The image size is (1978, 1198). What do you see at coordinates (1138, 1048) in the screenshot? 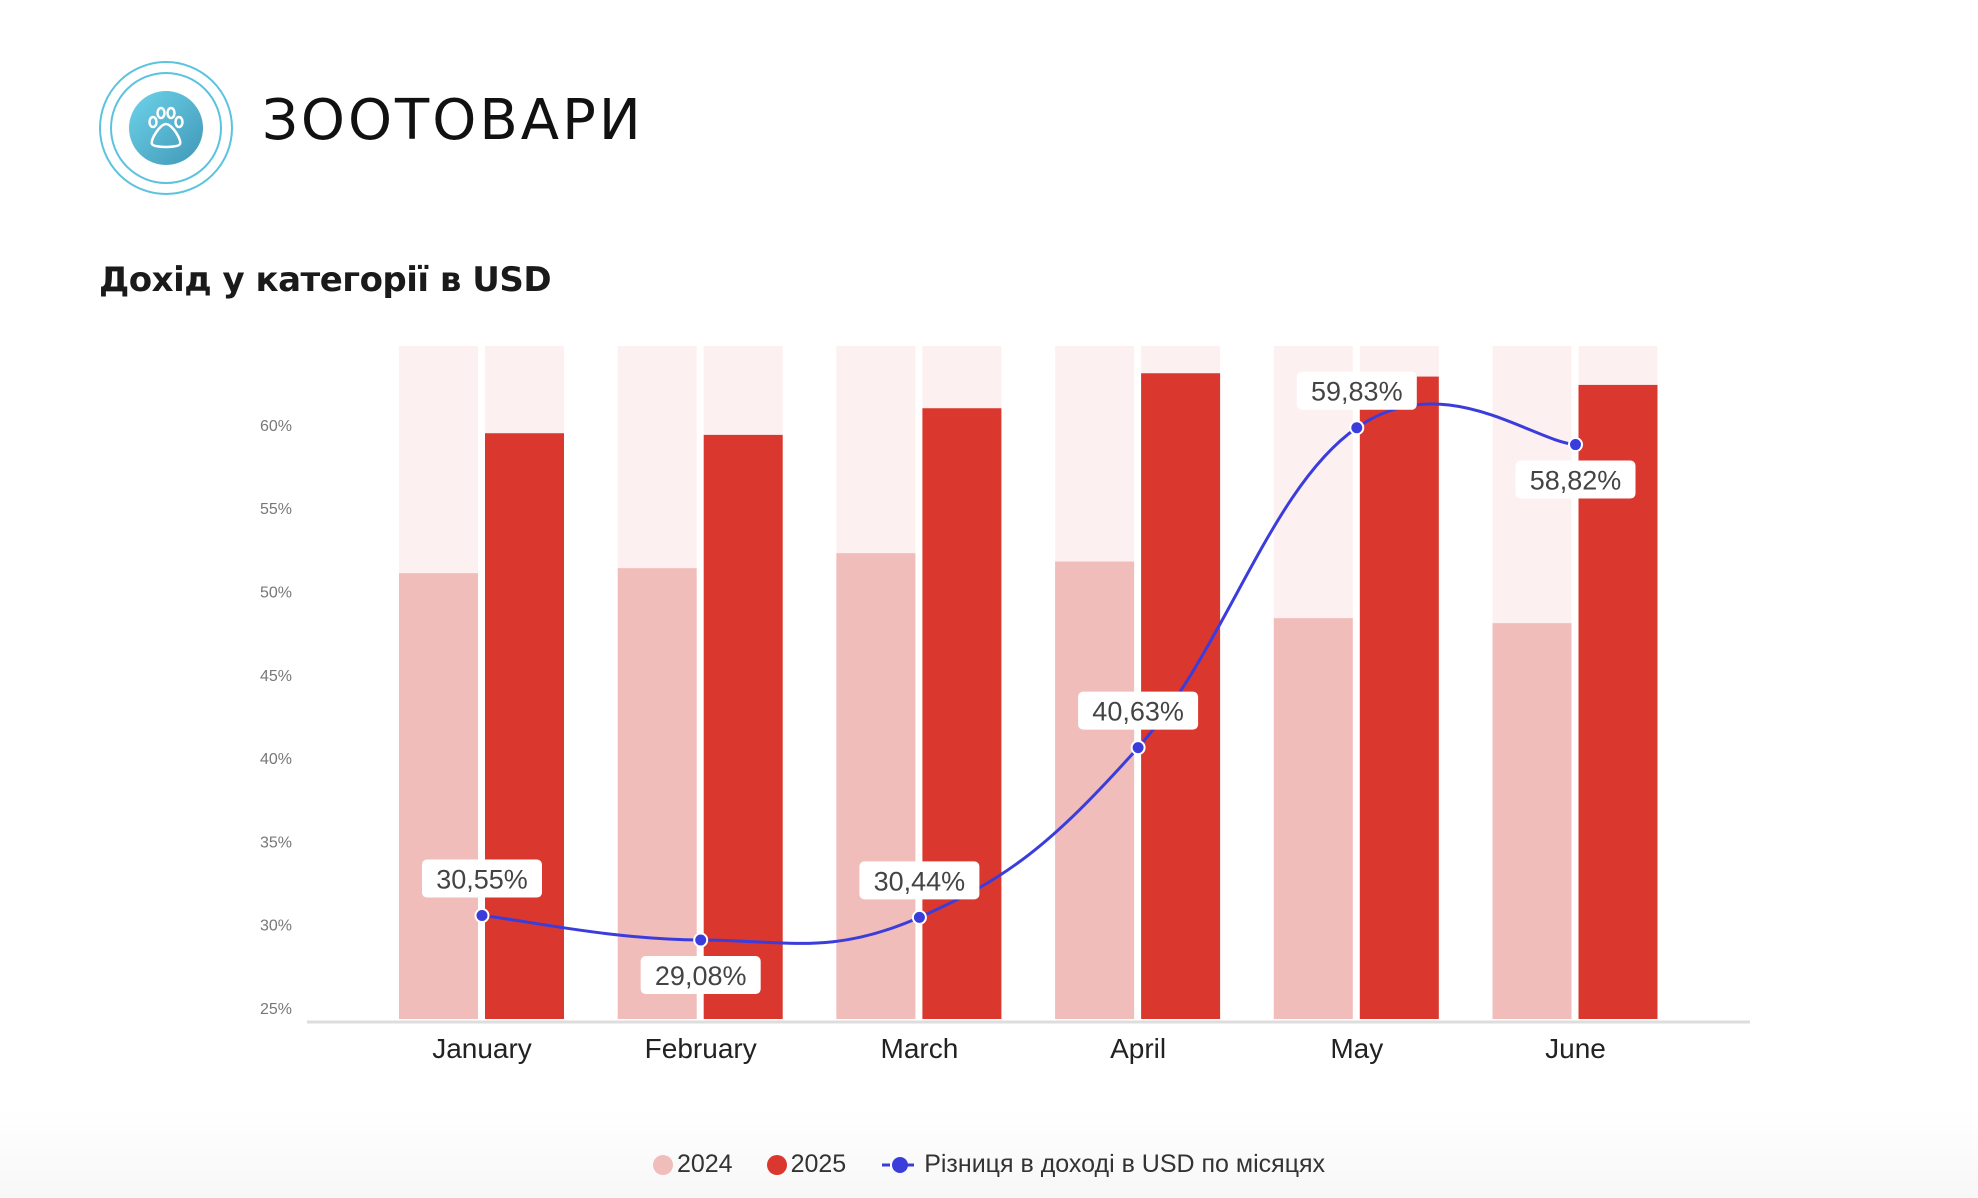
I see `x-tick-label: April` at bounding box center [1138, 1048].